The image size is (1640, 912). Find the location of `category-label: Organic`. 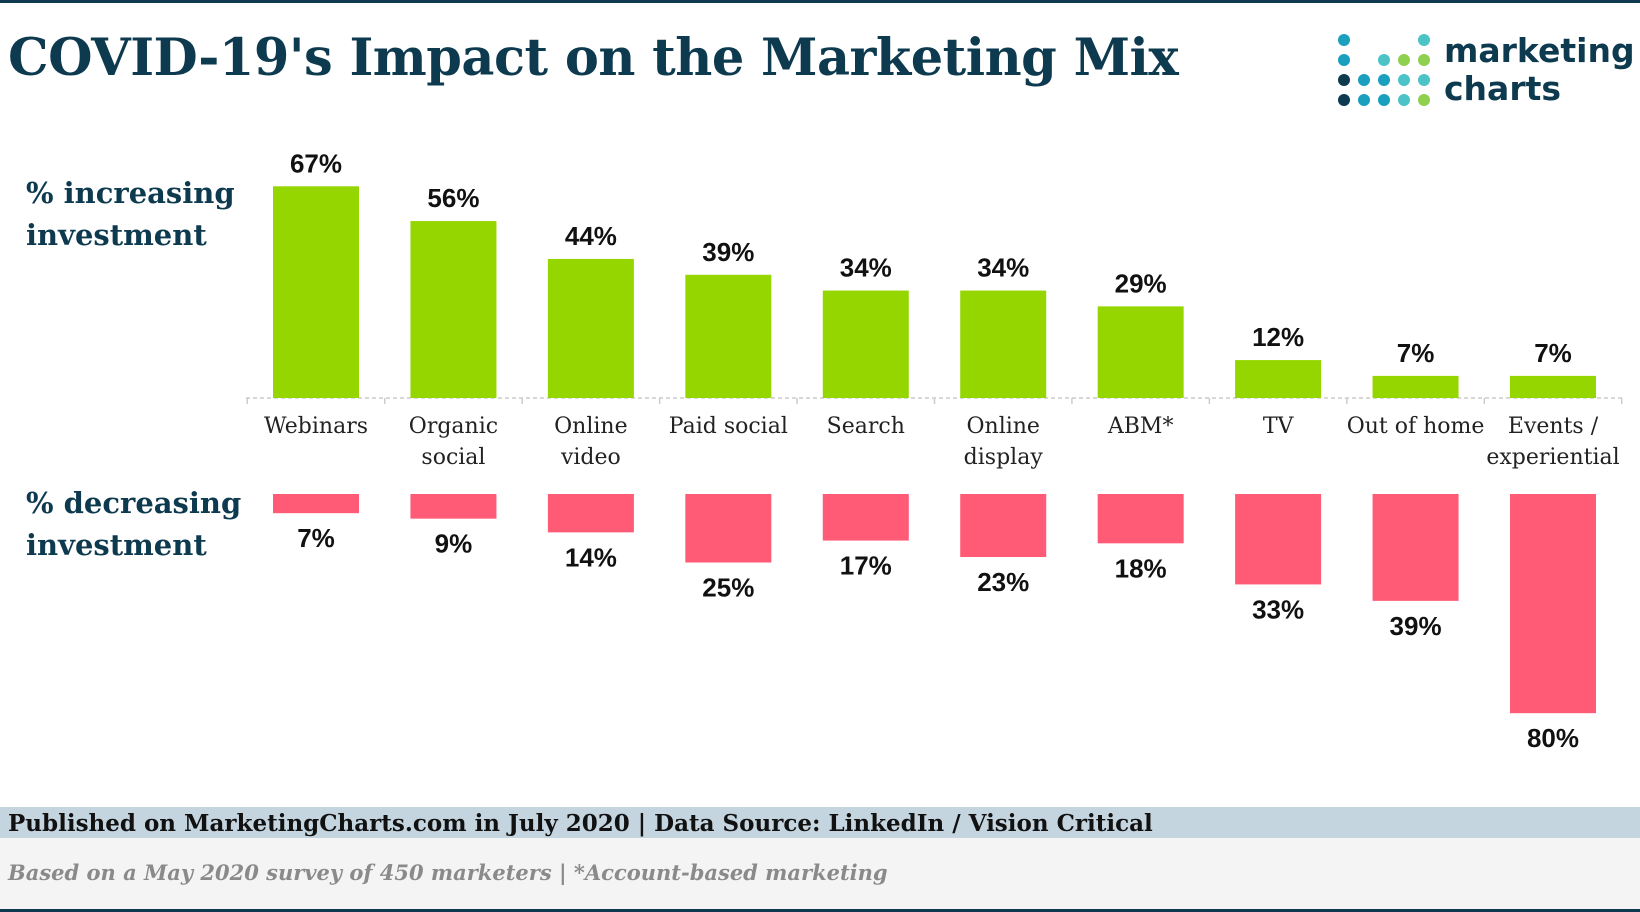

category-label: Organic is located at coordinates (453, 426).